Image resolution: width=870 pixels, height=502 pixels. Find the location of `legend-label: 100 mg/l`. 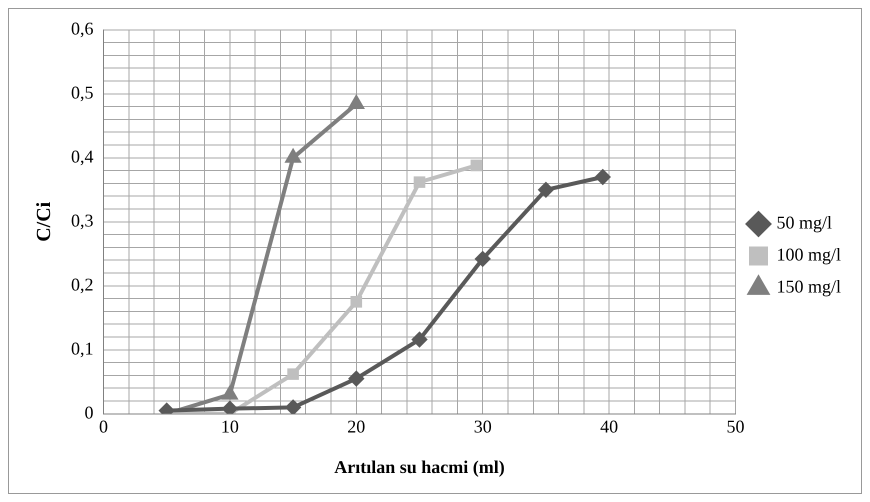

legend-label: 100 mg/l is located at coordinates (809, 254).